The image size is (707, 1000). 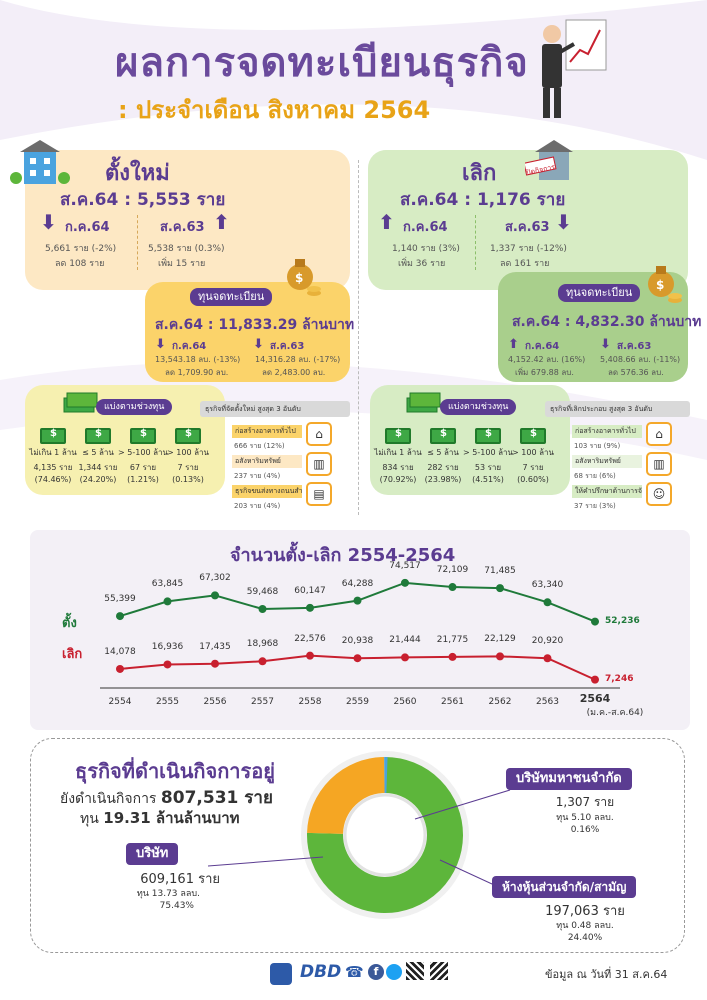 What do you see at coordinates (542, 346) in the screenshot?
I see `closed-cap1-label: ก.ค.64` at bounding box center [542, 346].